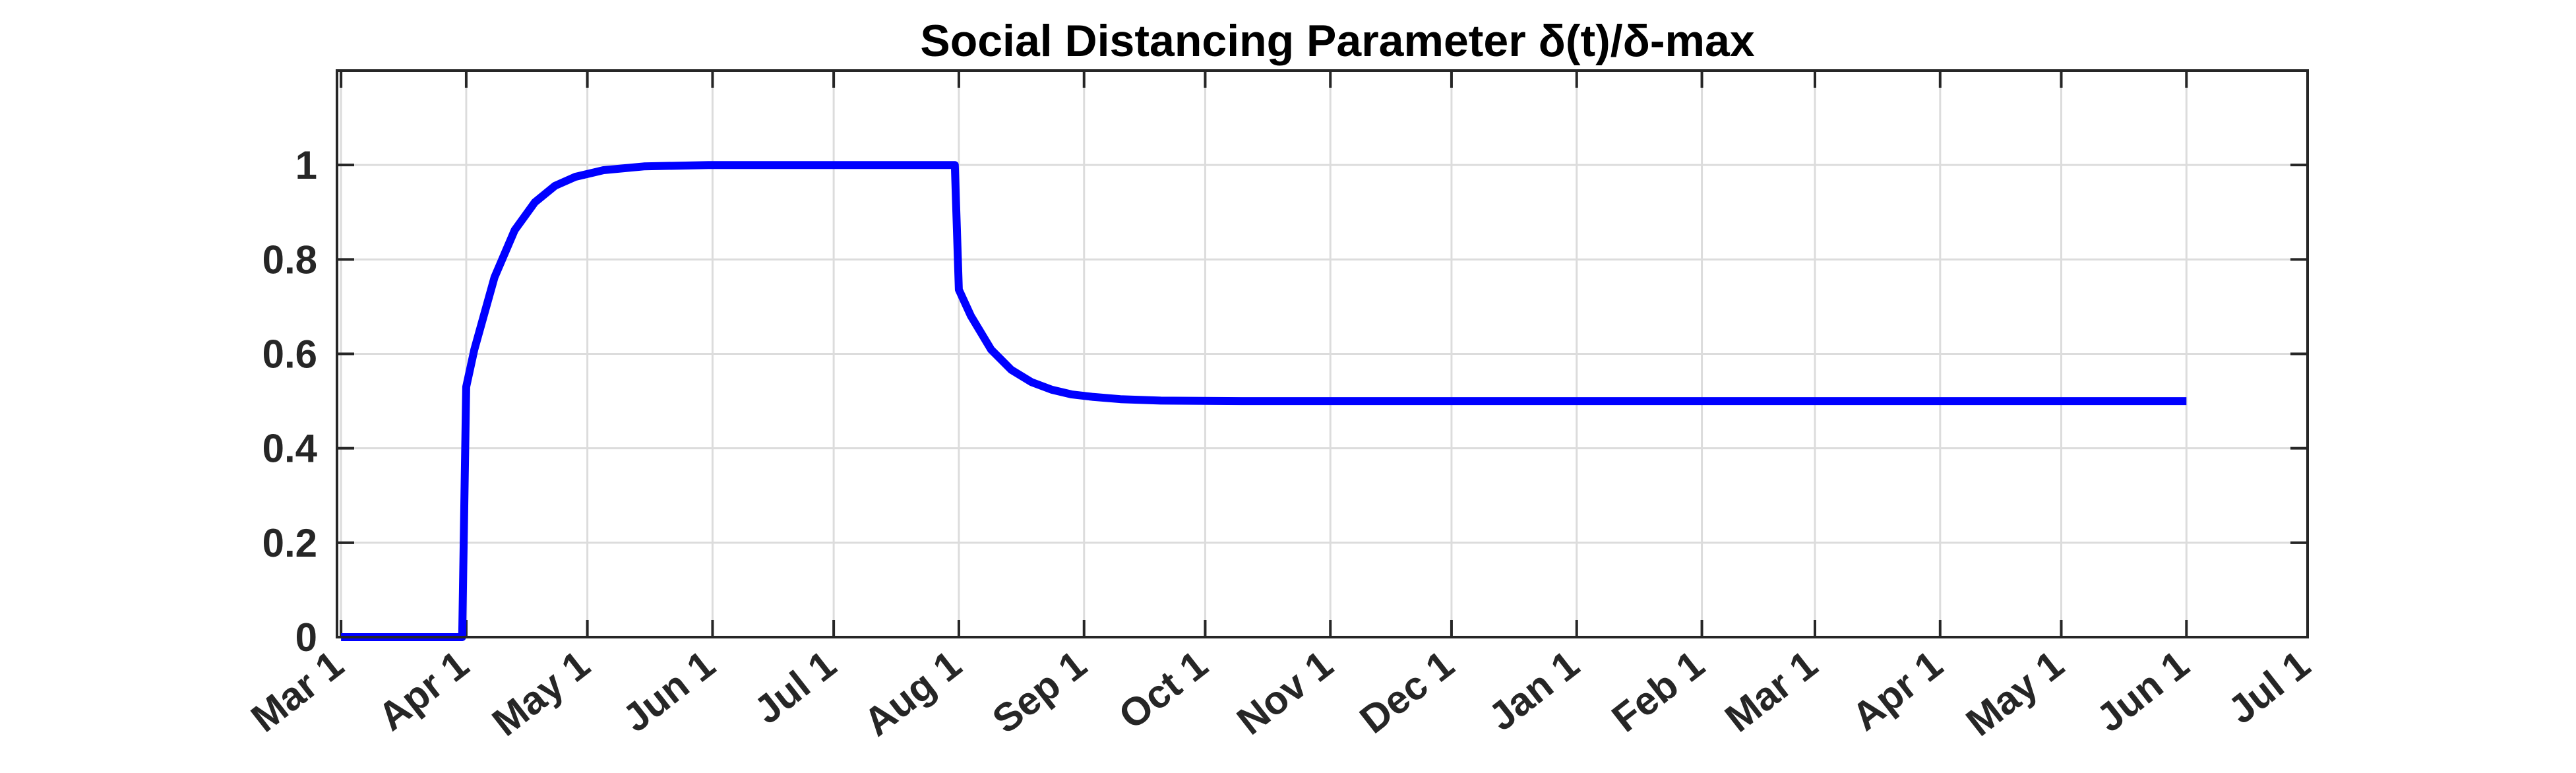 The height and width of the screenshot is (773, 2576). I want to click on y-tick-labels: 0 0.2 0.4 0.6 0.8 1, so click(290, 401).